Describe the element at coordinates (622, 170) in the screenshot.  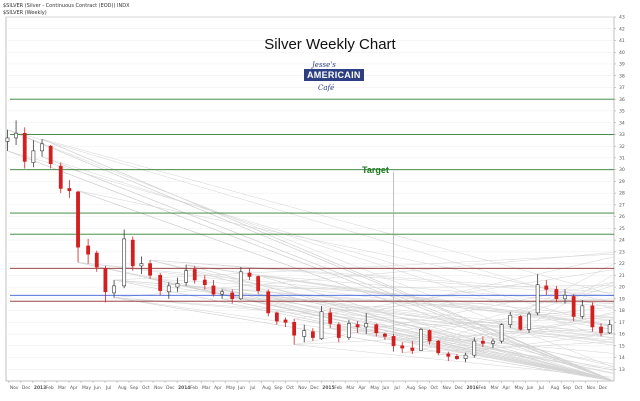
I see `y-tick-label: 30` at that location.